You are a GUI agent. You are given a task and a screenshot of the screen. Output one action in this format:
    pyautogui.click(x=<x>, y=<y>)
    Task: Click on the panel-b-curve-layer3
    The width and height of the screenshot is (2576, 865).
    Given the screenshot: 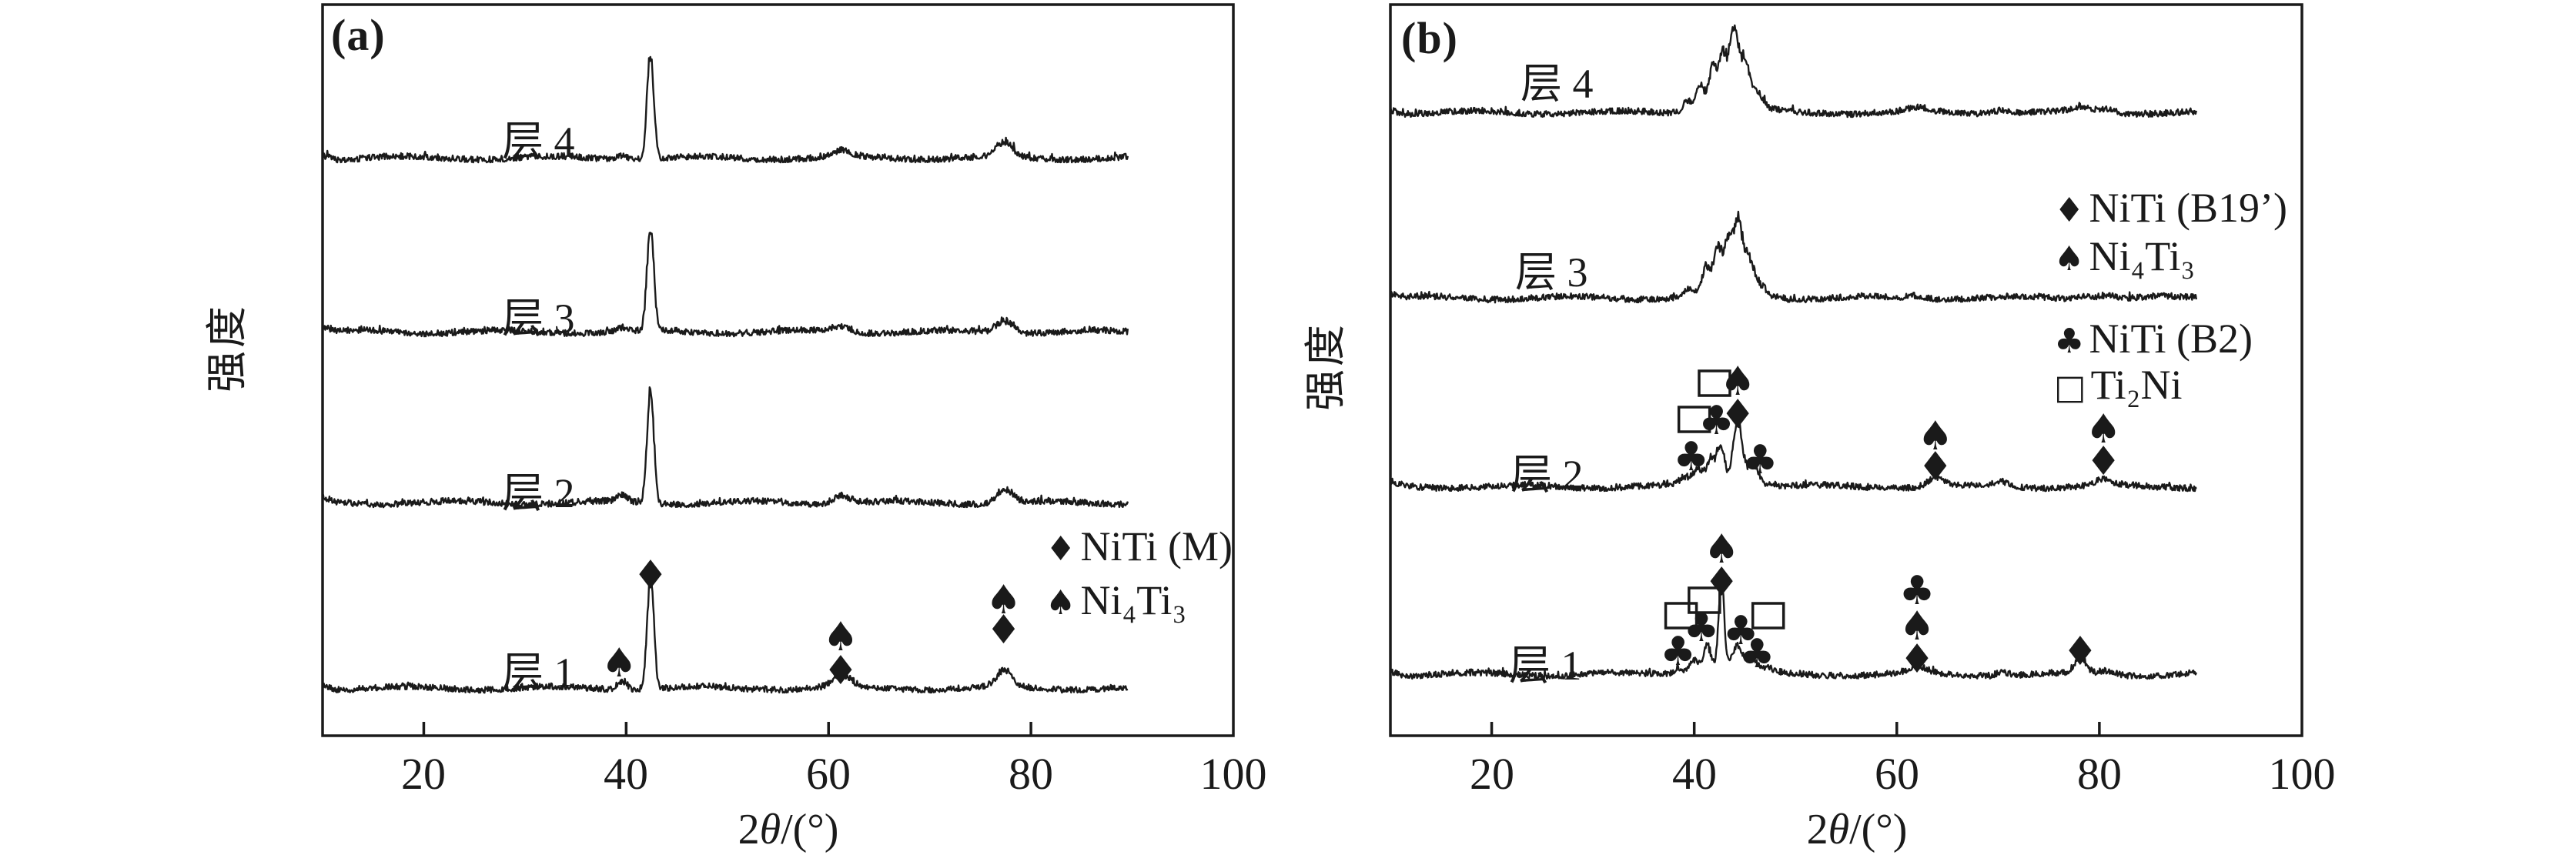 What is the action you would take?
    pyautogui.click(x=1794, y=257)
    